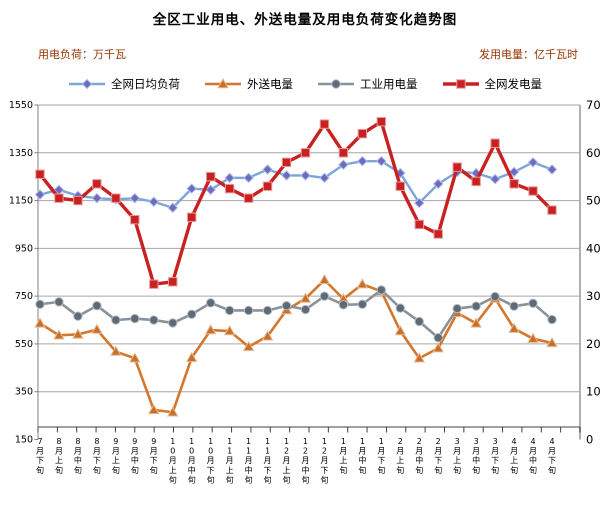 The height and width of the screenshot is (509, 610). What do you see at coordinates (82, 54) in the screenshot?
I see `left-axis-unit-label: 用电负荷：万千瓦` at bounding box center [82, 54].